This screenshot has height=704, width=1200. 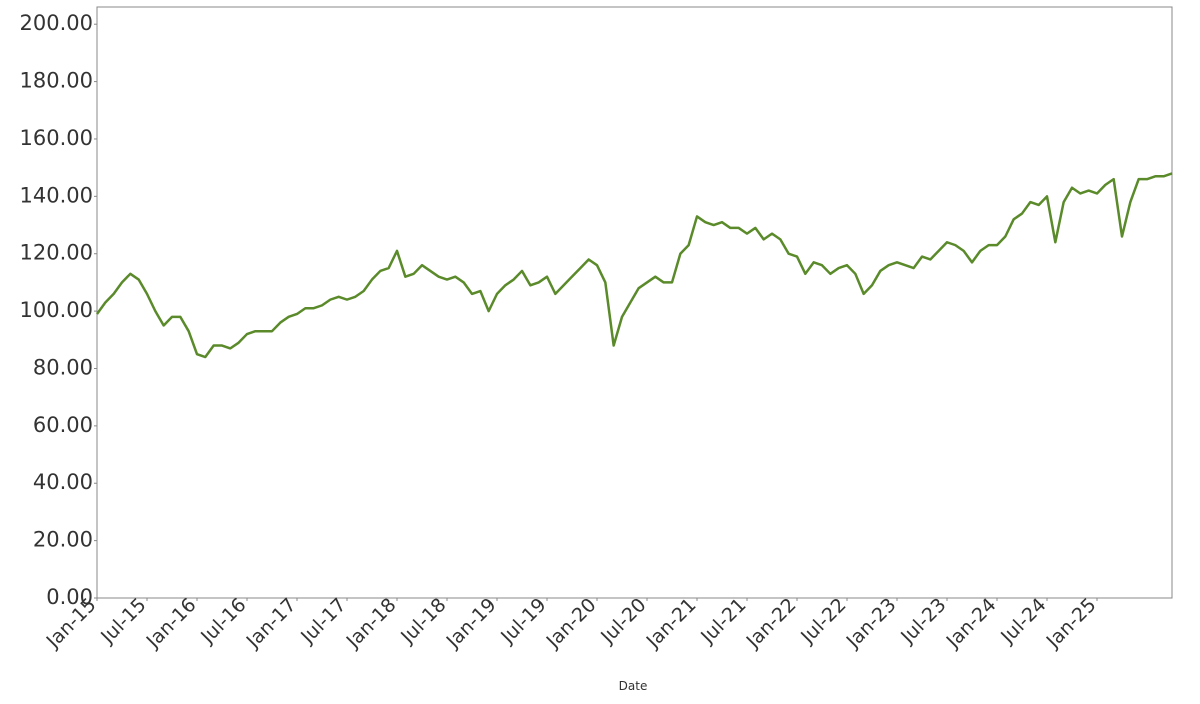 I want to click on y-tick-label: 60.00, so click(x=63, y=425).